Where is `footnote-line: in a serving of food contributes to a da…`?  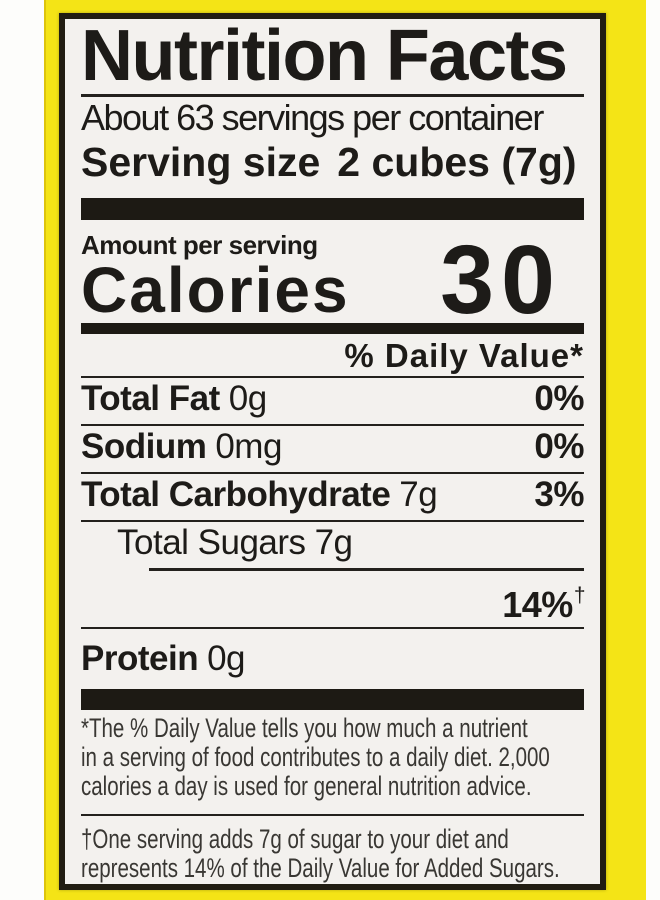 footnote-line: in a serving of food contributes to a da… is located at coordinates (315, 756).